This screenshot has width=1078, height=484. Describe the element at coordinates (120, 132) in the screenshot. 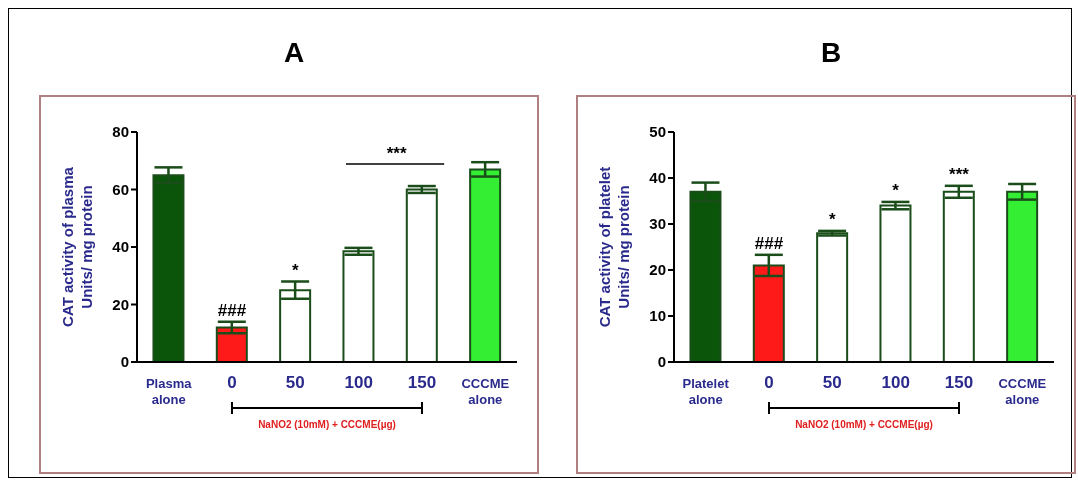

I see `y-tick-label: 80` at that location.